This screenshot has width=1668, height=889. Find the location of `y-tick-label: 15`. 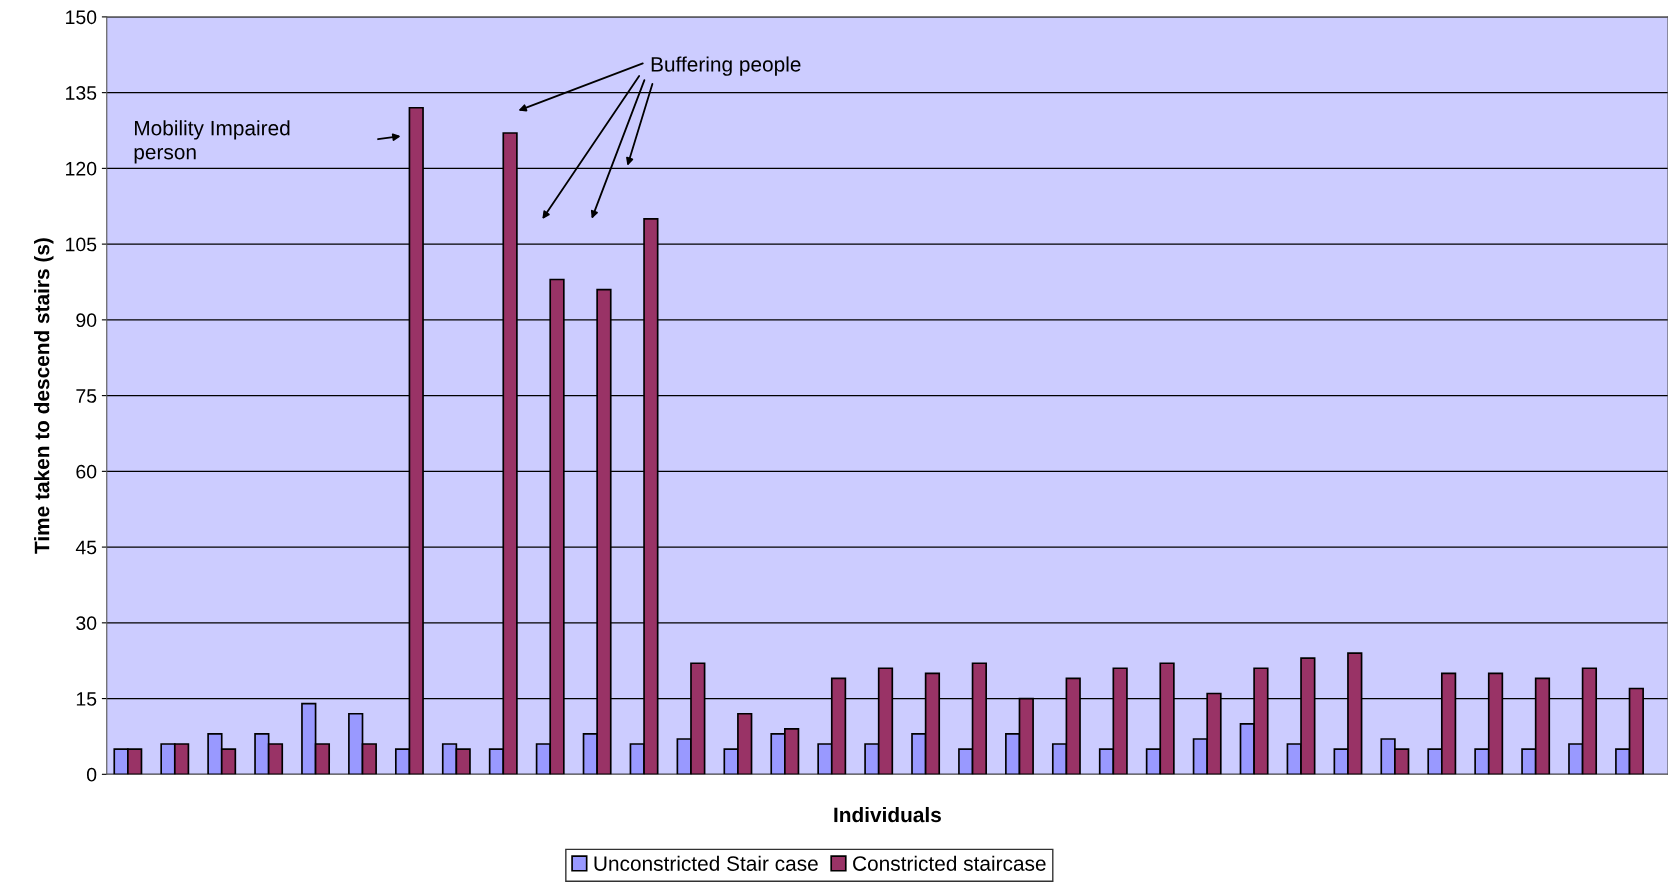

y-tick-label: 15 is located at coordinates (86, 699).